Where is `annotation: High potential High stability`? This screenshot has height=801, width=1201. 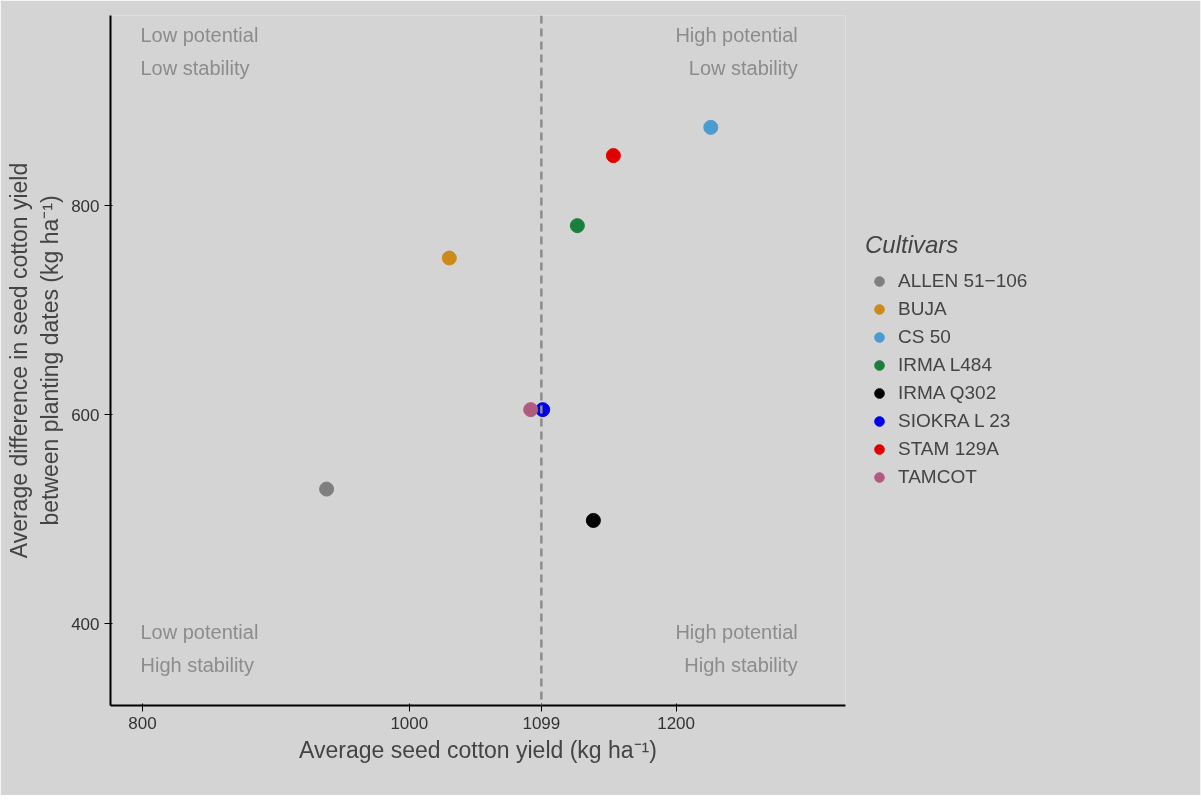
annotation: High potential High stability is located at coordinates (736, 648).